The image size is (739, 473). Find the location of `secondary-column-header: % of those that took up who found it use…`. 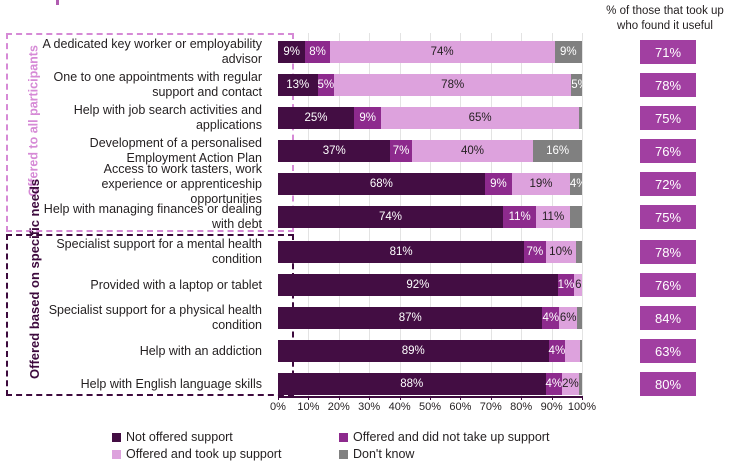

secondary-column-header: % of those that took up who found it use… is located at coordinates (665, 19).